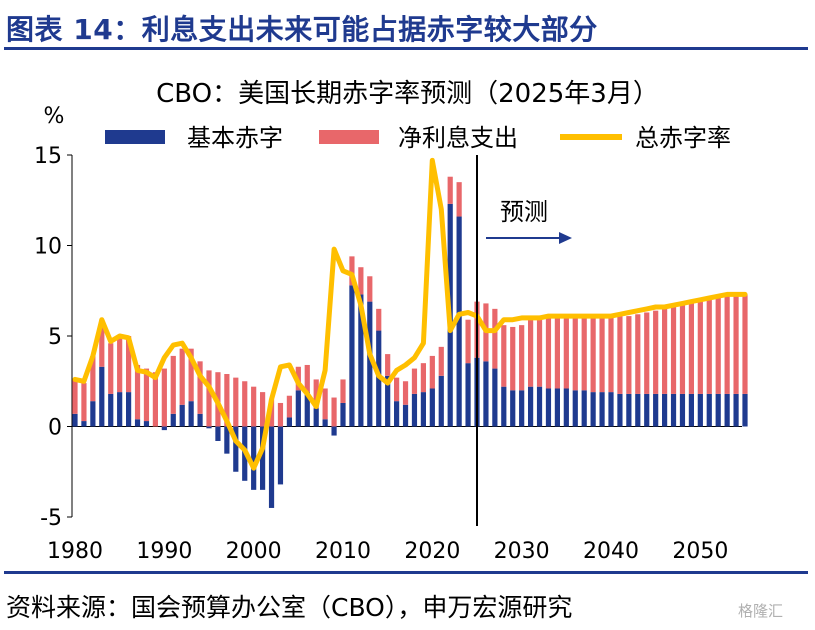 The height and width of the screenshot is (630, 815). What do you see at coordinates (349, 137) in the screenshot?
I see `legend-swatch` at bounding box center [349, 137].